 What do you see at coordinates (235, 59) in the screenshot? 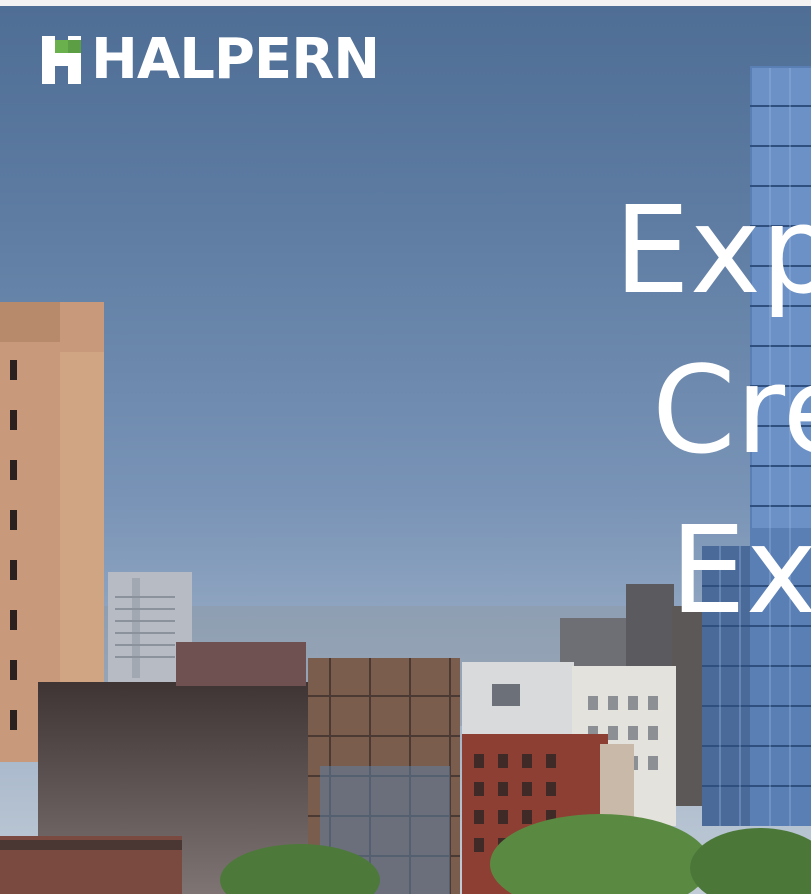
I see `logo-text: HALPERN` at bounding box center [235, 59].